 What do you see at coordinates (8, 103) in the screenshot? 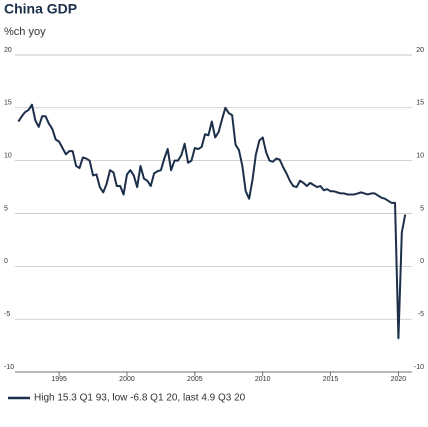
I see `y-tick-label: 15` at bounding box center [8, 103].